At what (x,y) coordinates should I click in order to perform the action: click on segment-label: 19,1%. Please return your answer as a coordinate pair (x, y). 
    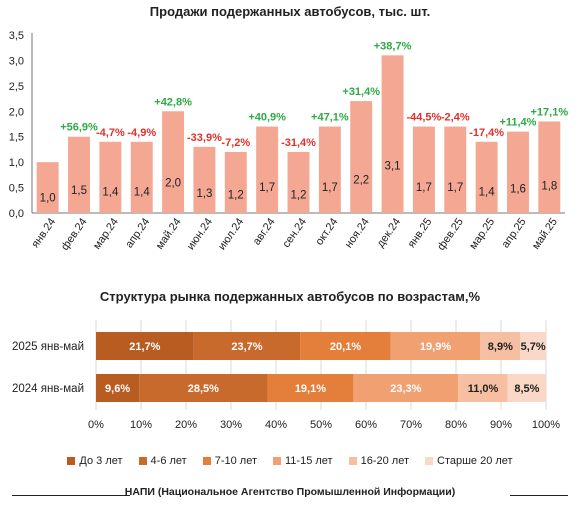
    Looking at the image, I should click on (310, 389).